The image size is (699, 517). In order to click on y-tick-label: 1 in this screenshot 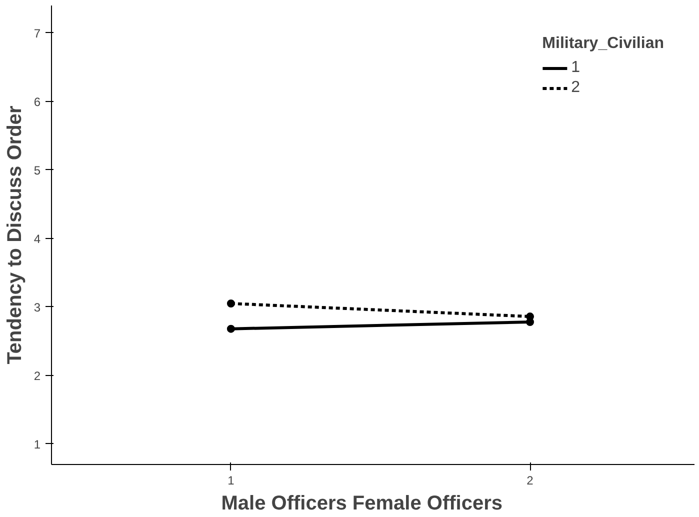, I will do `click(37, 444)`.